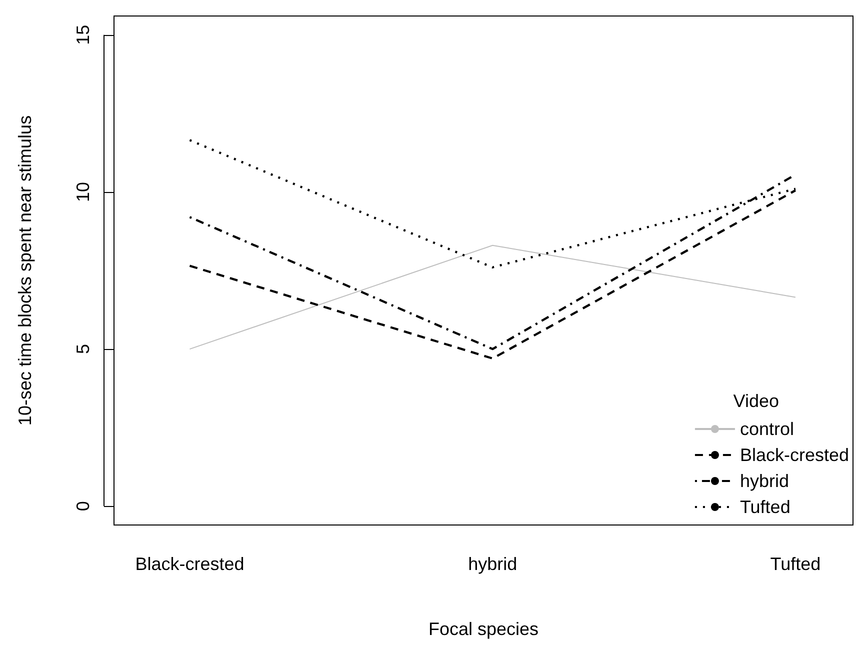  What do you see at coordinates (483, 629) in the screenshot?
I see `x-axis-title: Focal species` at bounding box center [483, 629].